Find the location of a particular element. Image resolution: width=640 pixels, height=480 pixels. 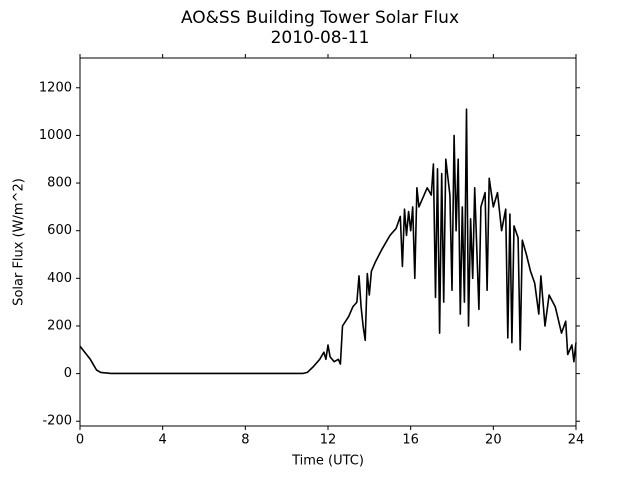

y-tick-label: 800 is located at coordinates (59, 183).